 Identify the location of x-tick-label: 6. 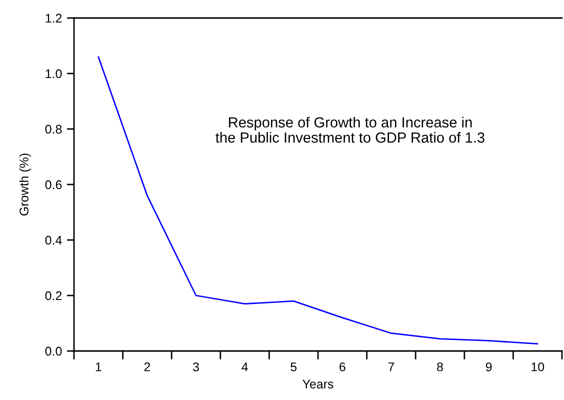
(343, 367).